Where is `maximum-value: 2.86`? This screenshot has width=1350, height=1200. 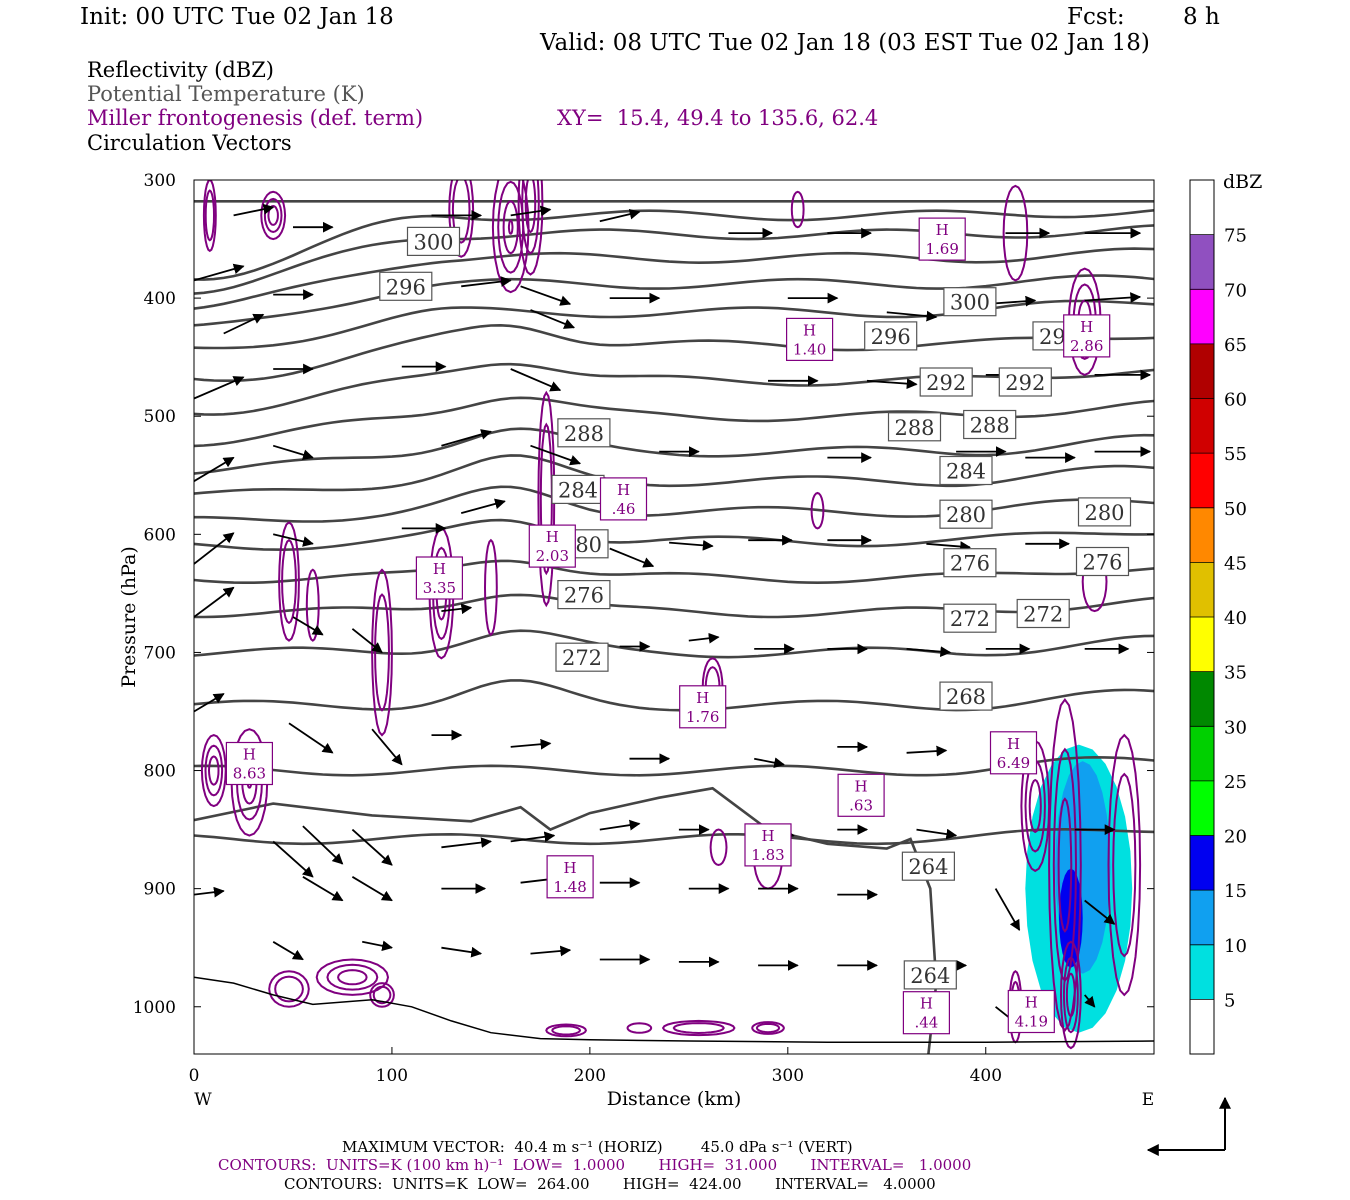 maximum-value: 2.86 is located at coordinates (1086, 346).